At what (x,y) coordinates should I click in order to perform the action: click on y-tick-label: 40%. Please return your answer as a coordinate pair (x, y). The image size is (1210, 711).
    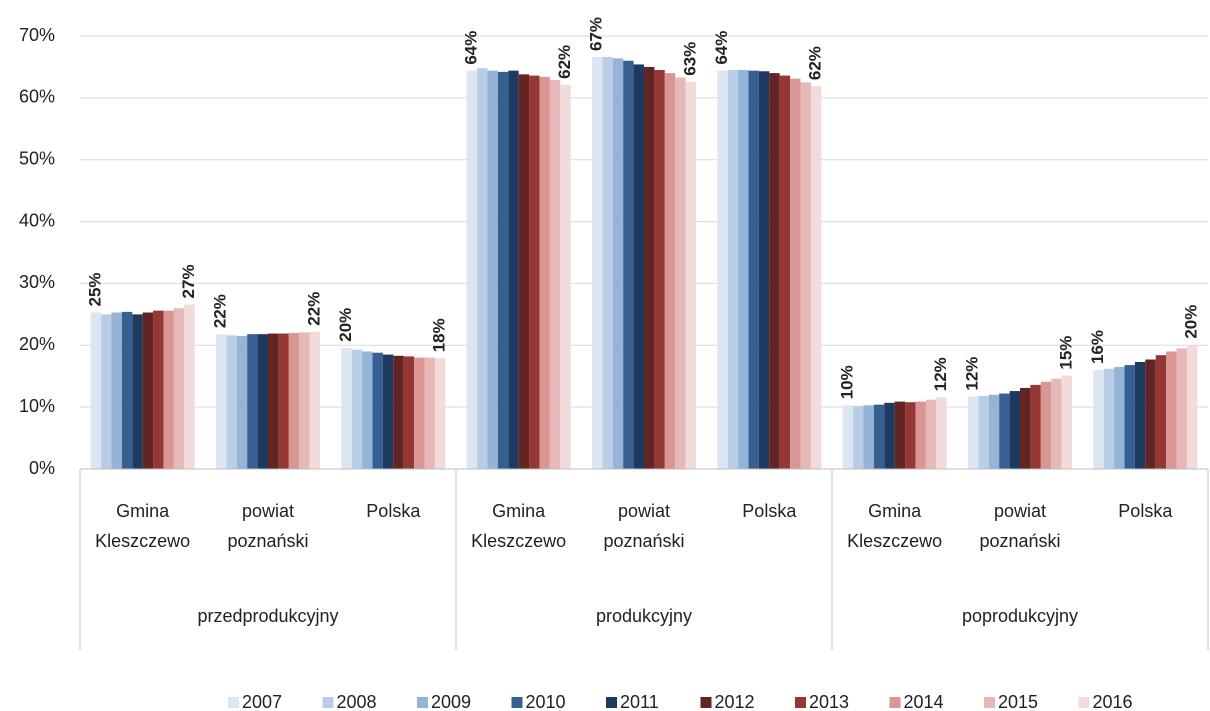
    Looking at the image, I should click on (37, 220).